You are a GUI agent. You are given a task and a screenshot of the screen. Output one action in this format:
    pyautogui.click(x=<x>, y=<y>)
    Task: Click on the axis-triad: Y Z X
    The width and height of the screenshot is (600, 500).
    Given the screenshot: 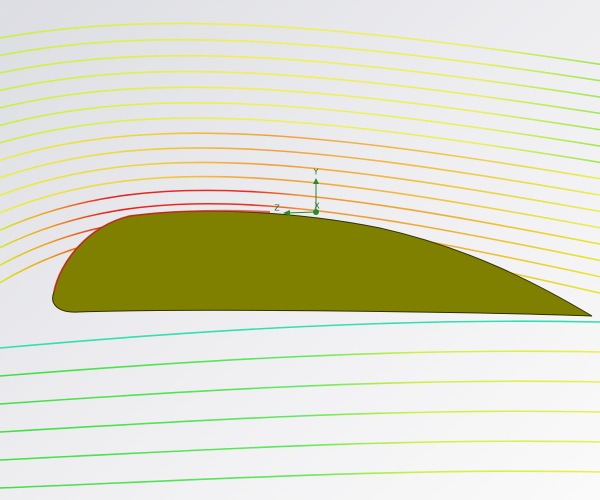 What is the action you would take?
    pyautogui.click(x=297, y=192)
    